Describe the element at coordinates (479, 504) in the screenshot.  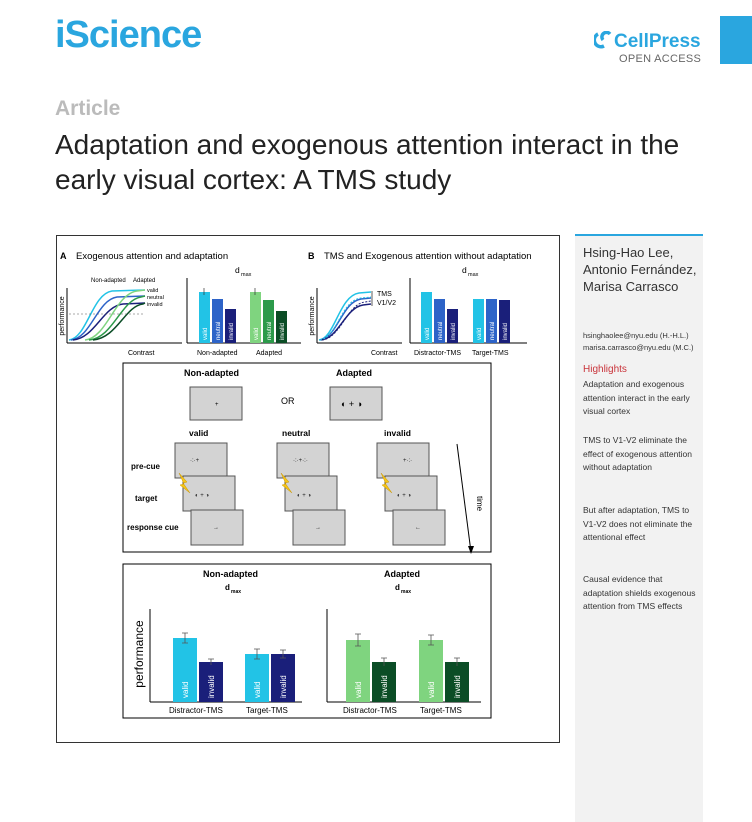
I see `time-label: time` at that location.